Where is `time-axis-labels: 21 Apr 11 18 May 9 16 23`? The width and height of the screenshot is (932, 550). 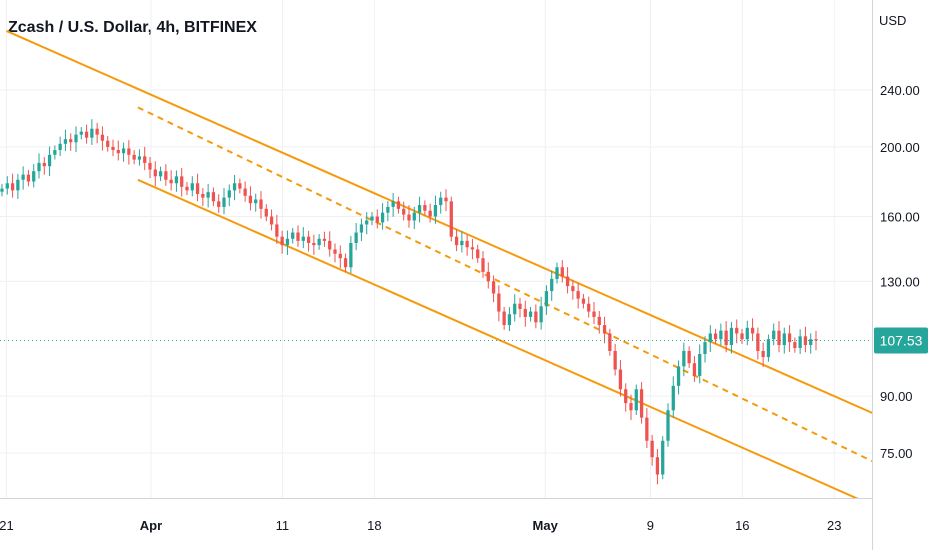
time-axis-labels: 21 Apr 11 18 May 9 16 23 is located at coordinates (421, 525).